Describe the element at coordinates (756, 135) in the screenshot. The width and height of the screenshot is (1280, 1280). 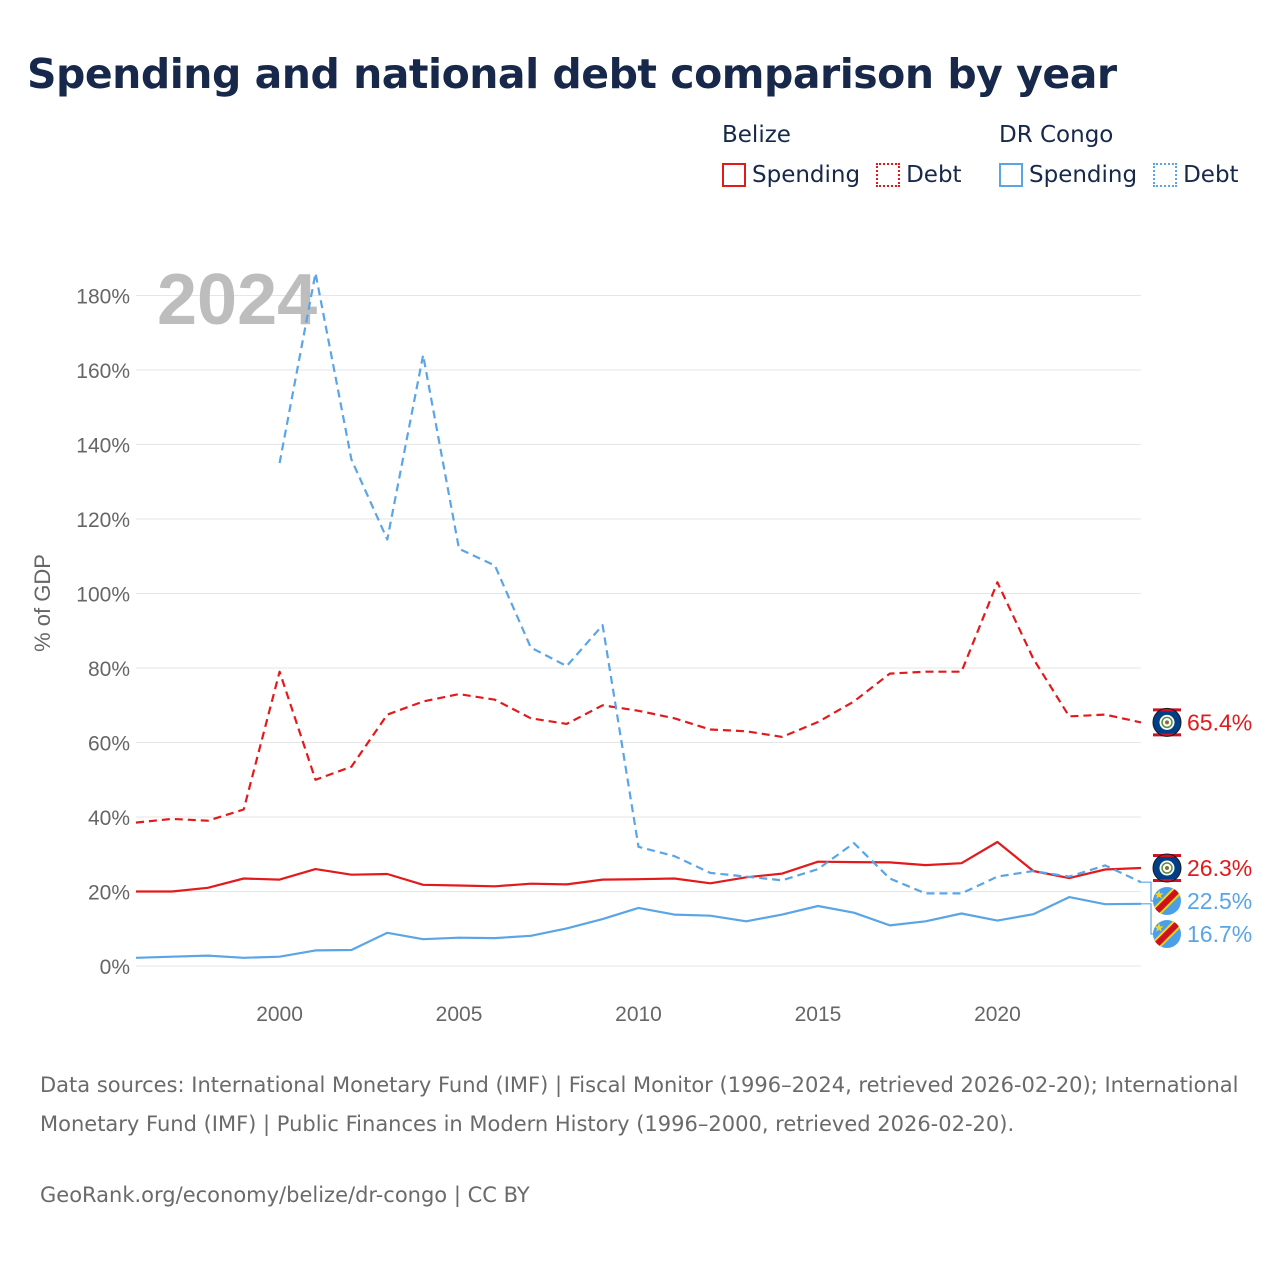
I see `legend-group-title: Belize` at that location.